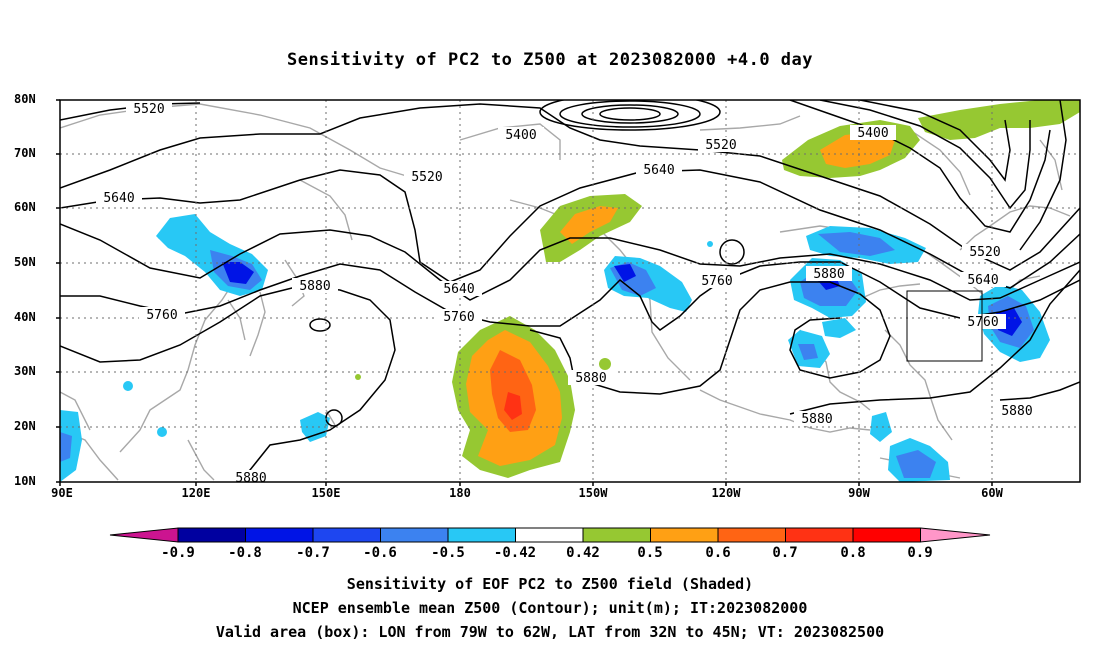  Describe the element at coordinates (460, 493) in the screenshot. I see `lon-label: 180` at that location.